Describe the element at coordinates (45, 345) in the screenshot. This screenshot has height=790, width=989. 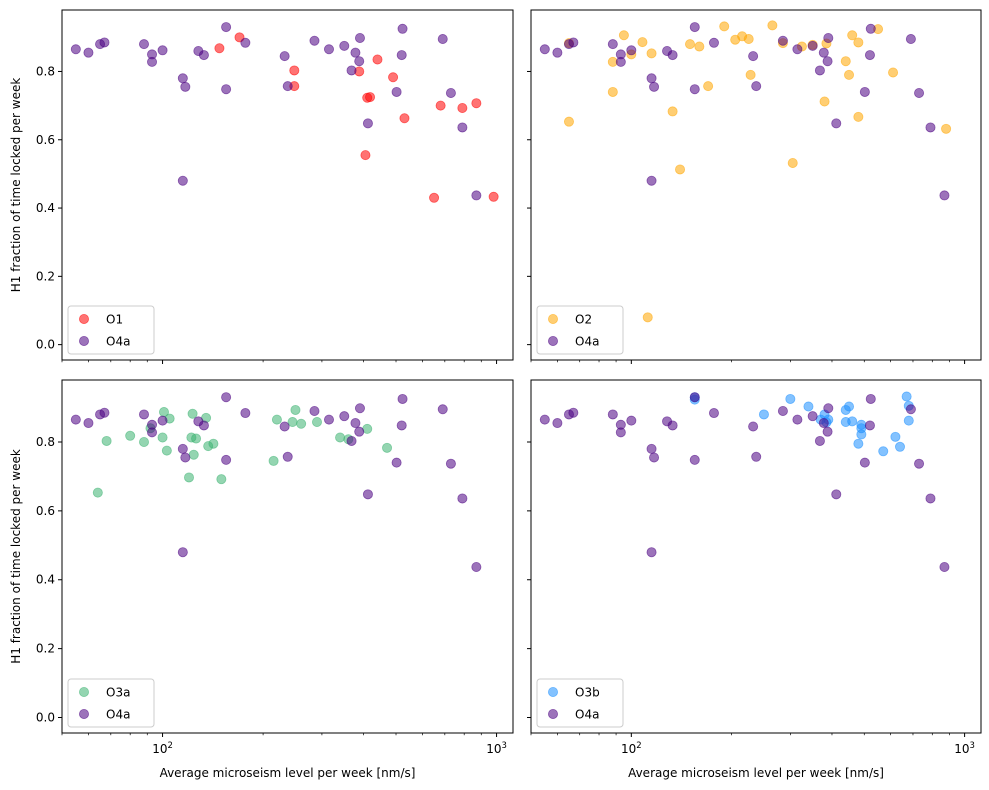
I see `y-tick-label: 0.0` at that location.